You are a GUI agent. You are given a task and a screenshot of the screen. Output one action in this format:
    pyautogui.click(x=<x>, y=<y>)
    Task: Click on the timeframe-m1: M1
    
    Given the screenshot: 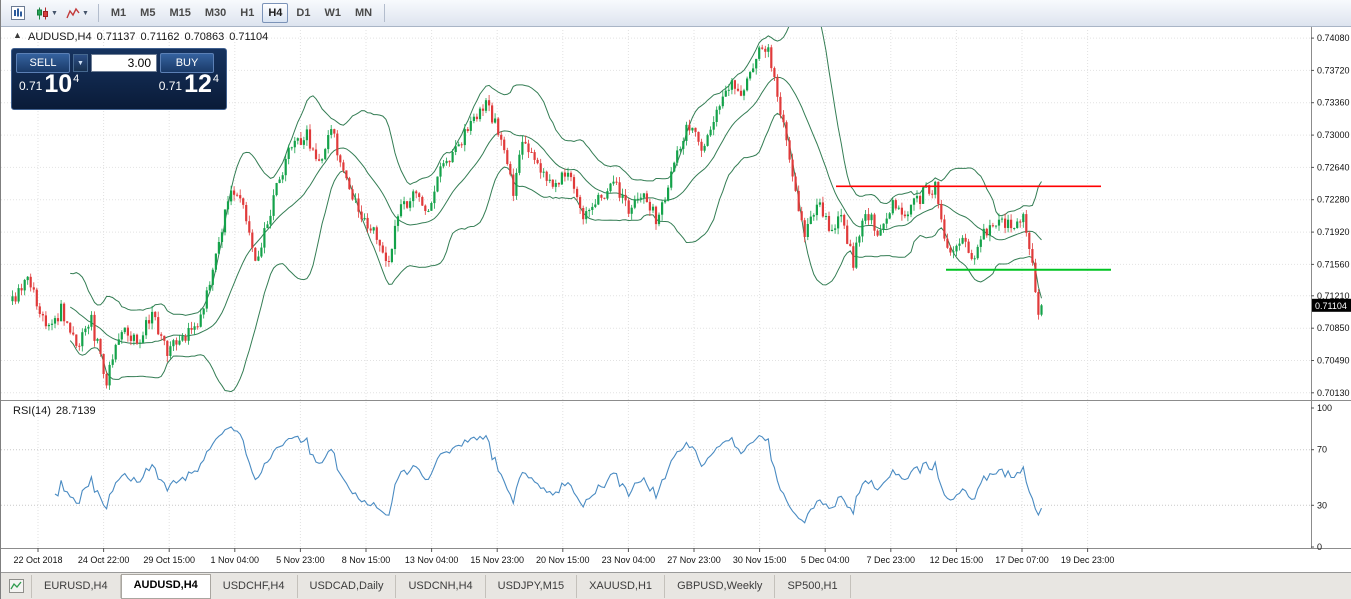 What is the action you would take?
    pyautogui.click(x=118, y=13)
    